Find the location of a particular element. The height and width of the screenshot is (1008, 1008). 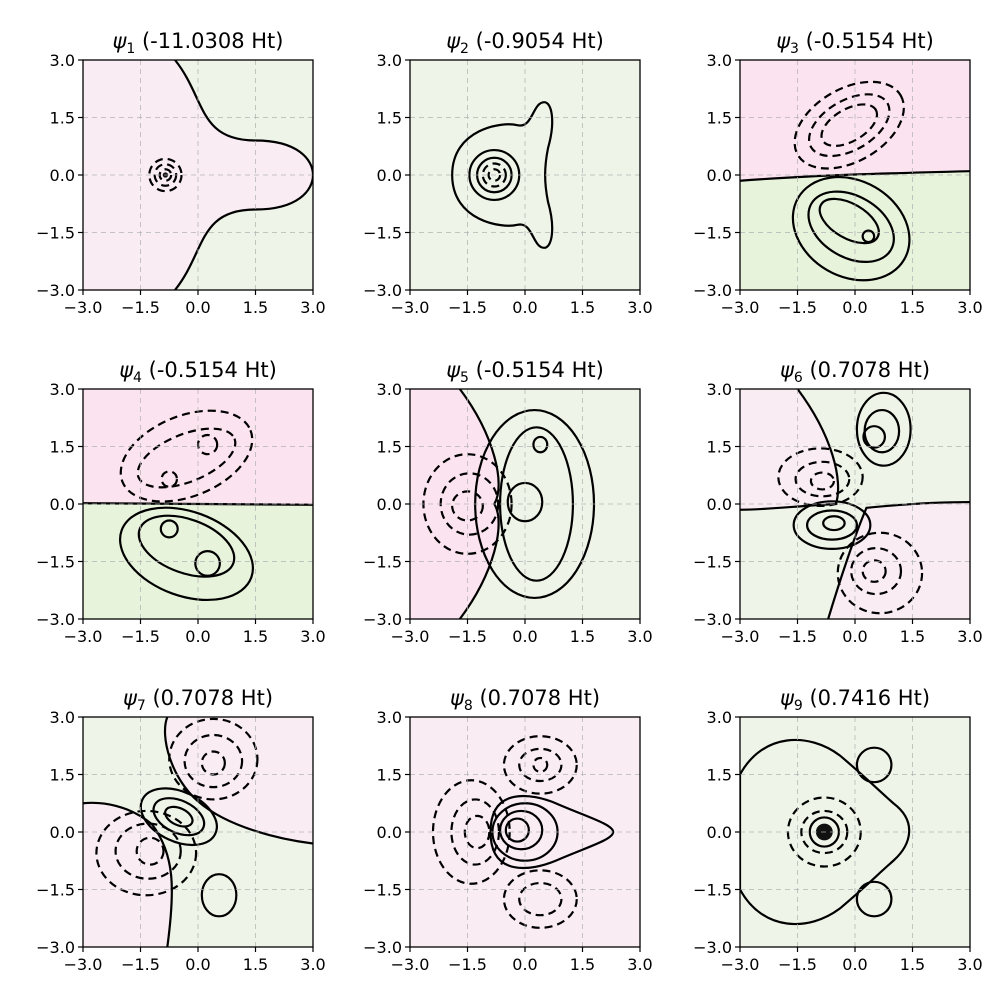

title-subscript: 8 is located at coordinates (468, 706).